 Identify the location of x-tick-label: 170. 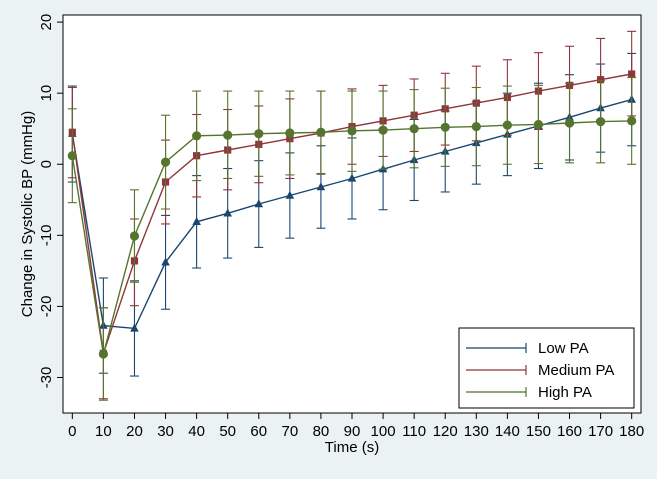
(600, 431).